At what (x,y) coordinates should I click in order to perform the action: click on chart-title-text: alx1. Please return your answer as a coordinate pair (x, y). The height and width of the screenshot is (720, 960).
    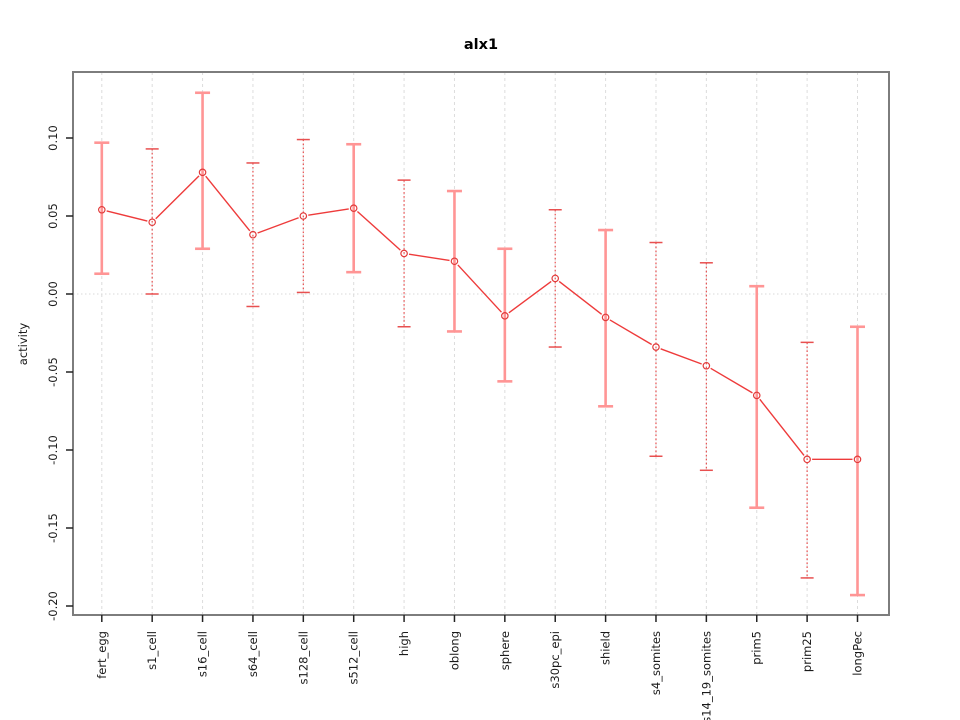
    Looking at the image, I should click on (481, 45).